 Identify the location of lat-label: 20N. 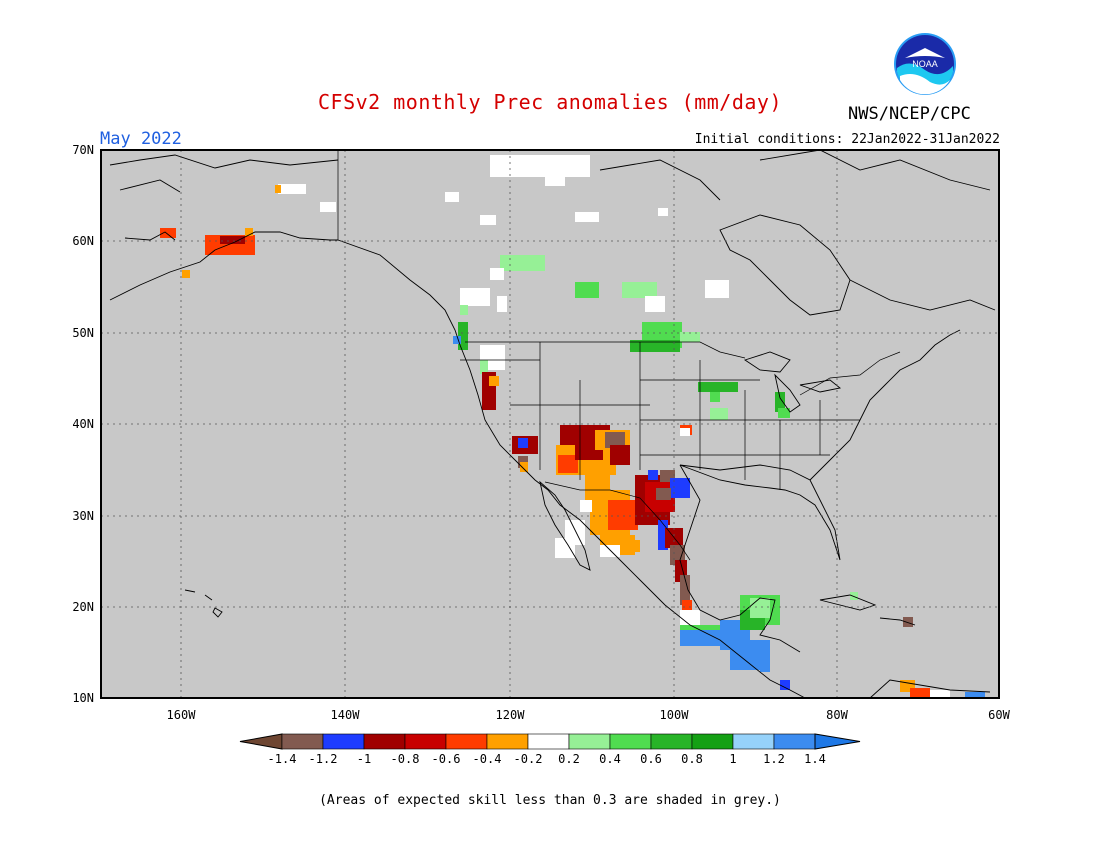
(83, 607).